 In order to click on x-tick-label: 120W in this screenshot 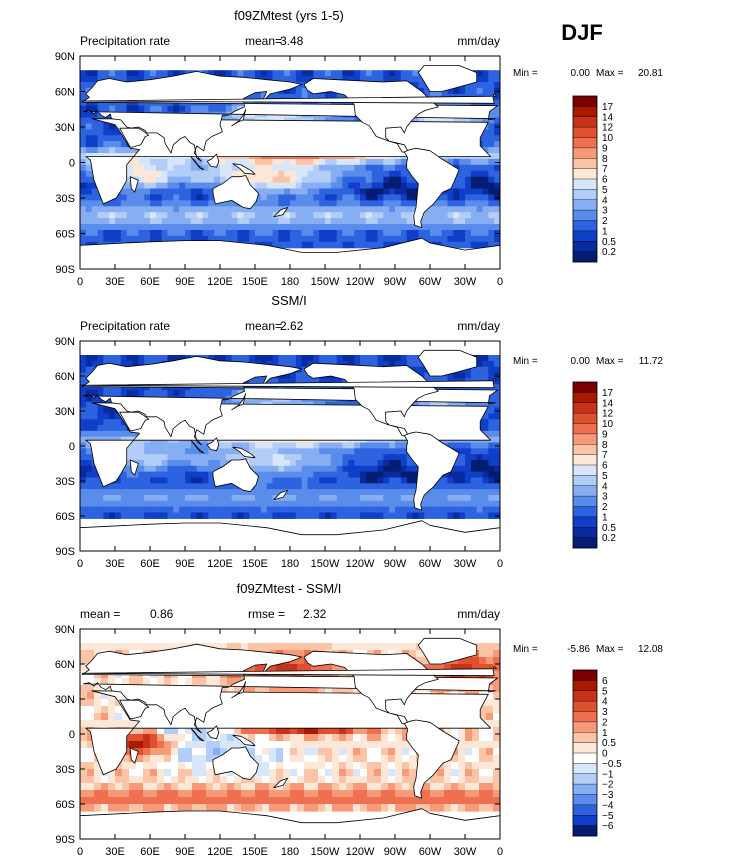, I will do `click(360, 564)`.